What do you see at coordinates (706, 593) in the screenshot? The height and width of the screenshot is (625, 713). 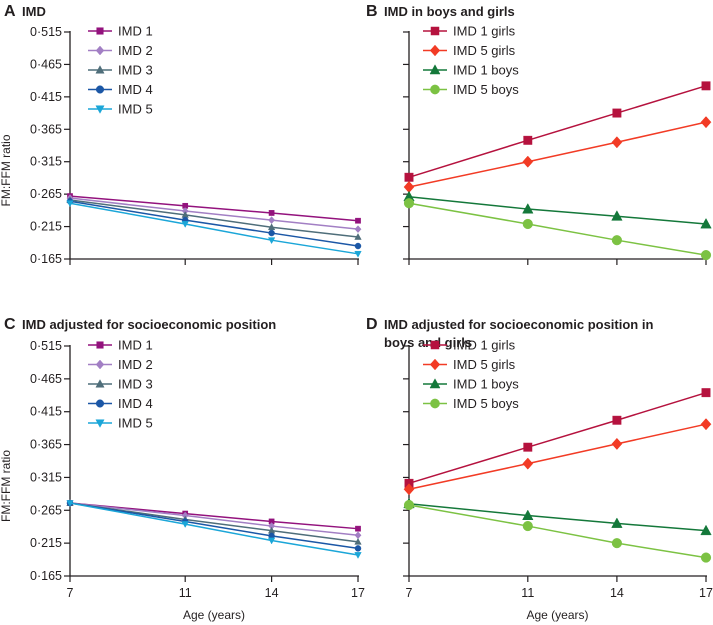 I see `x-tick-label: 17` at bounding box center [706, 593].